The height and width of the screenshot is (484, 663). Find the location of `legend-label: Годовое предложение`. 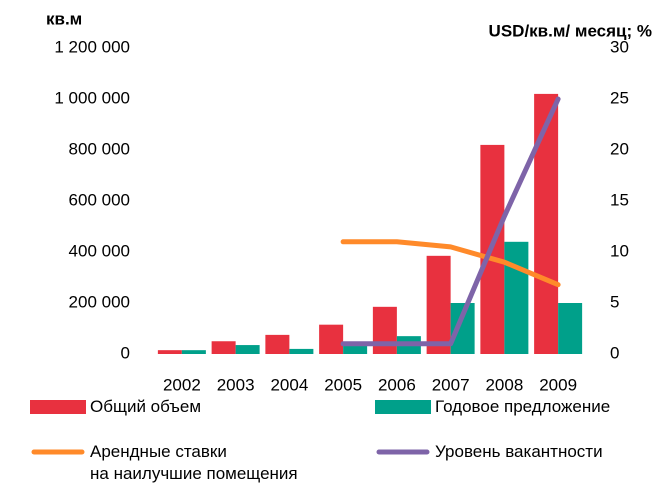

legend-label: Годовое предложение is located at coordinates (523, 406).